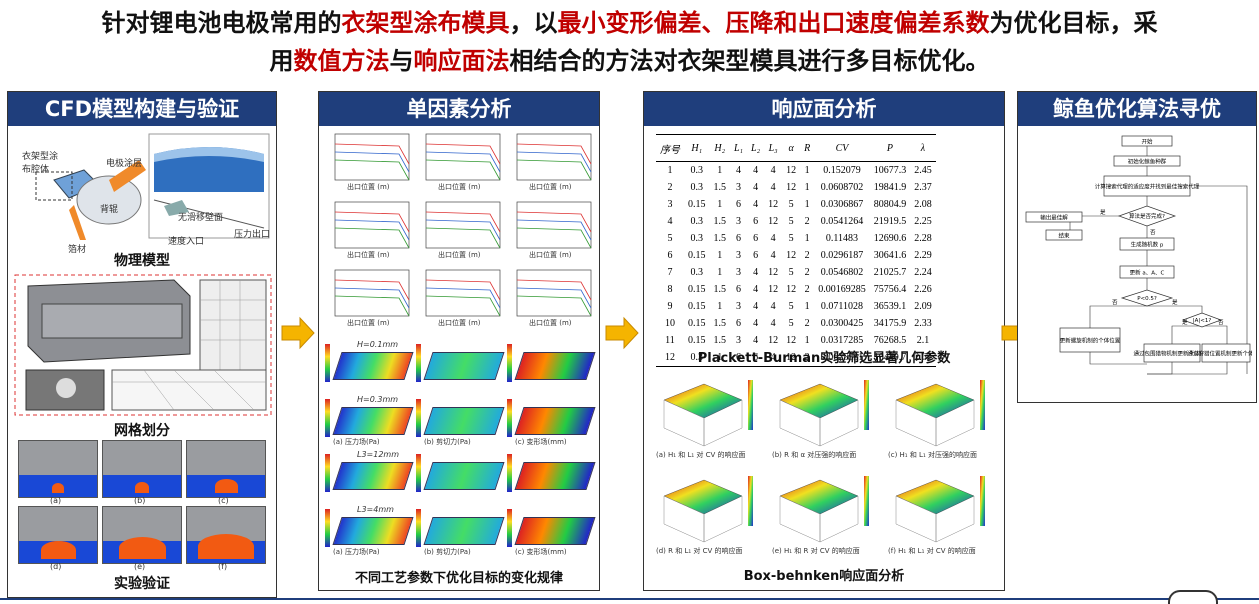  What do you see at coordinates (807, 148) in the screenshot?
I see `table-header-cell: R` at bounding box center [807, 148].